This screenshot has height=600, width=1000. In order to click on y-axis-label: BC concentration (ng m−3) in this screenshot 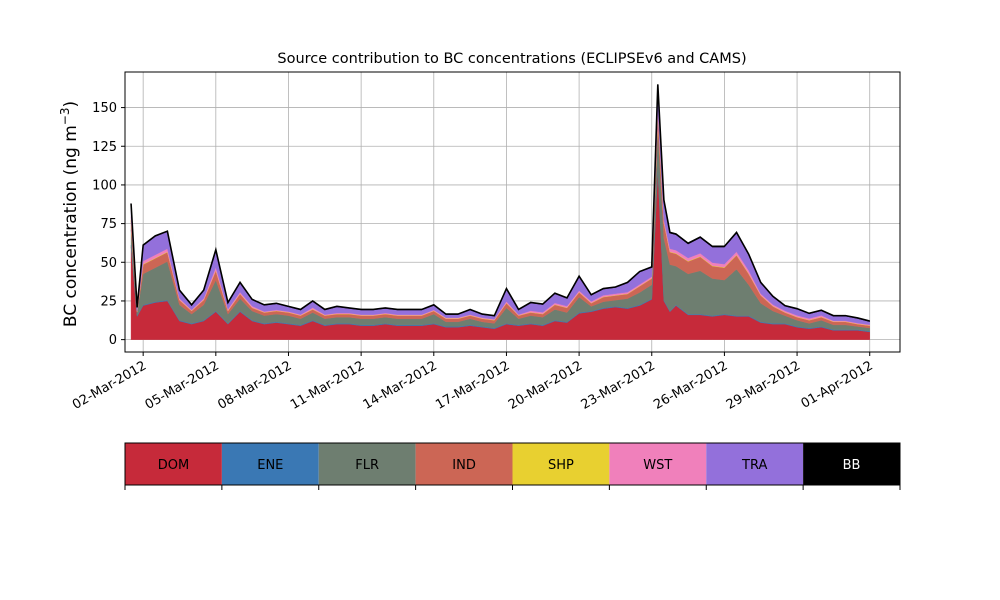, I will do `click(69, 214)`.